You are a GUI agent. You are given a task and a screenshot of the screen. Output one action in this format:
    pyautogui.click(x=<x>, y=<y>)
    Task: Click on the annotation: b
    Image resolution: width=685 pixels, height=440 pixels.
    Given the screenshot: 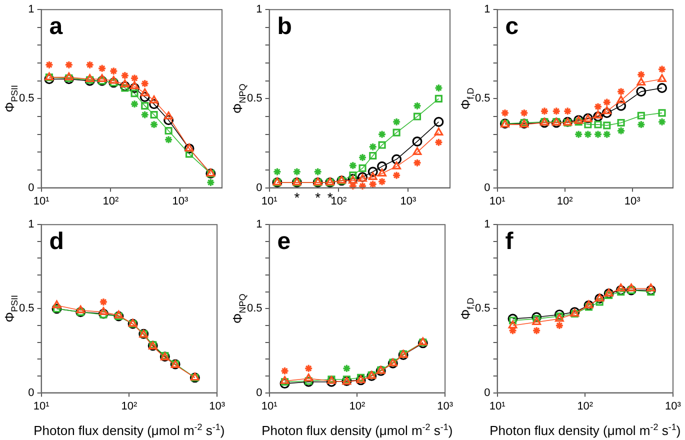 What is the action you would take?
    pyautogui.click(x=284, y=26)
    